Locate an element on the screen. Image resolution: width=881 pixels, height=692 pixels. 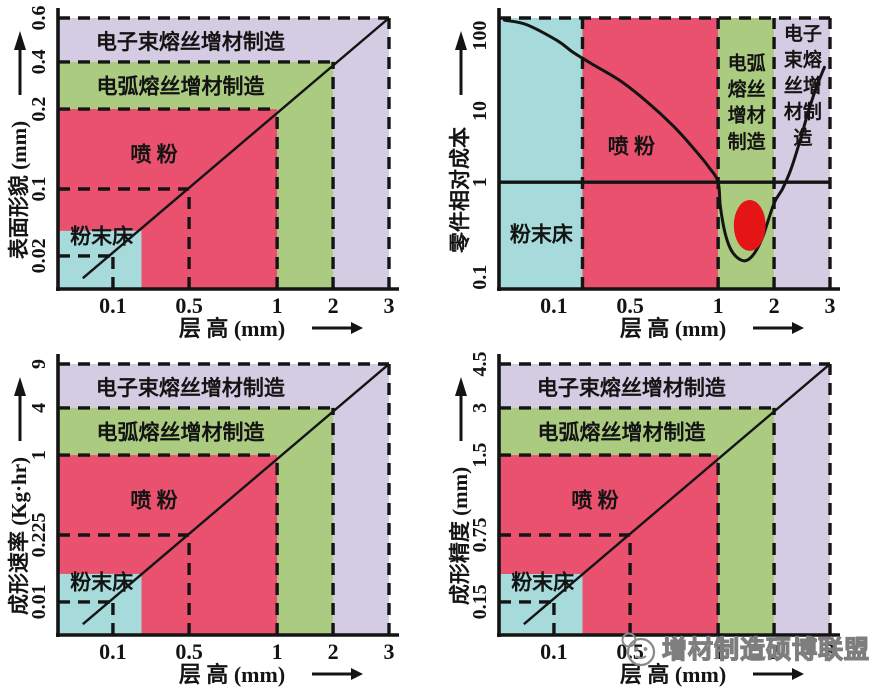
cost-curve is located at coordinates (664, 140).